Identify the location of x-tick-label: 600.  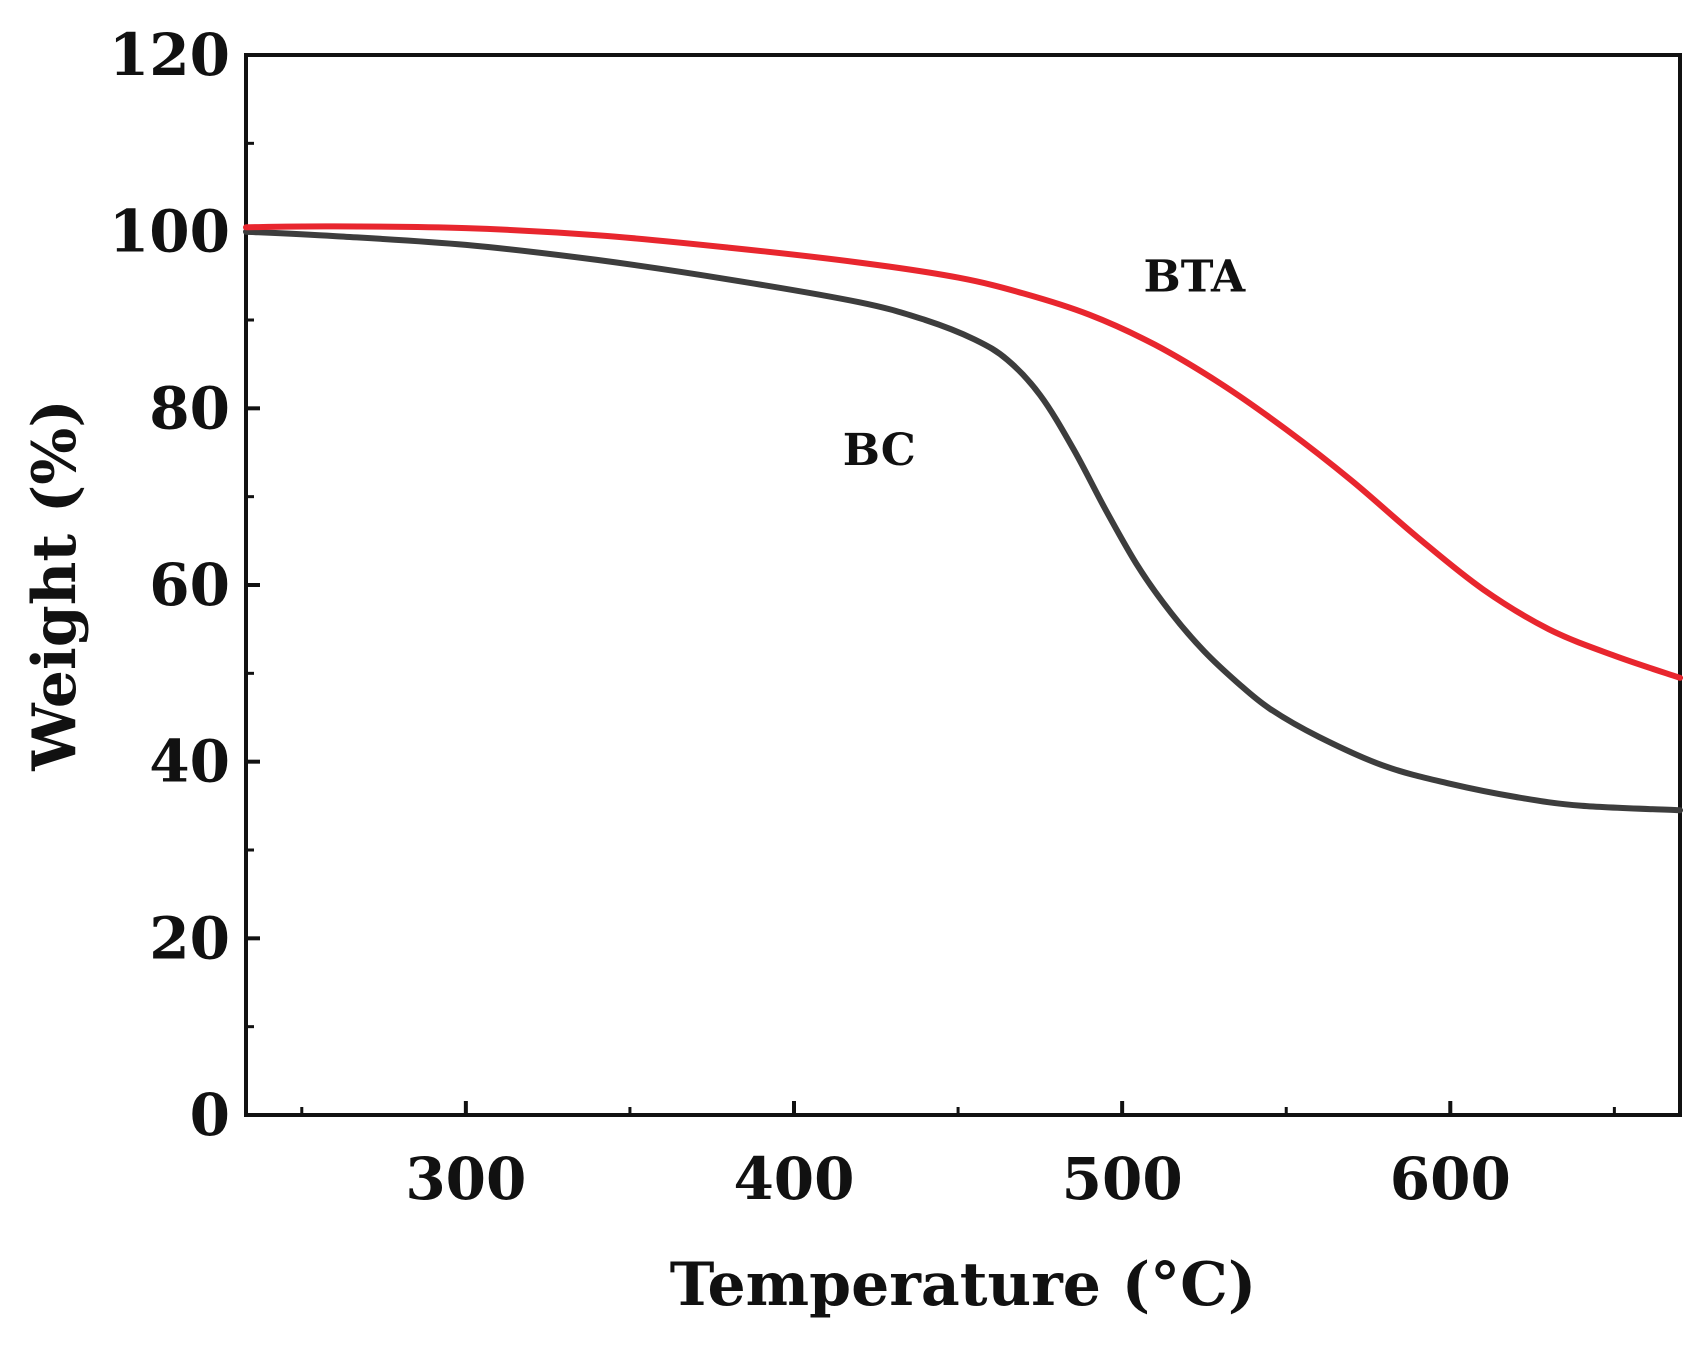
(1450, 1179).